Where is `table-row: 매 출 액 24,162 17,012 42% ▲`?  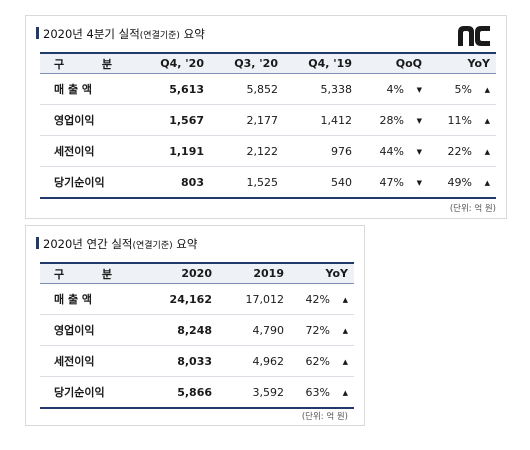 table-row: 매 출 액 24,162 17,012 42% ▲ is located at coordinates (197, 299).